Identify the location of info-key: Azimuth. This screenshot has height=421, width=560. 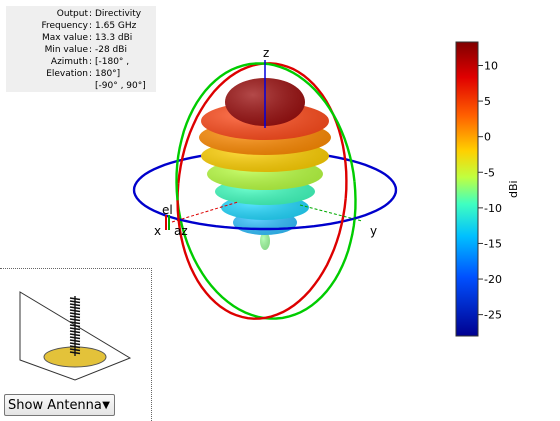
(69, 62).